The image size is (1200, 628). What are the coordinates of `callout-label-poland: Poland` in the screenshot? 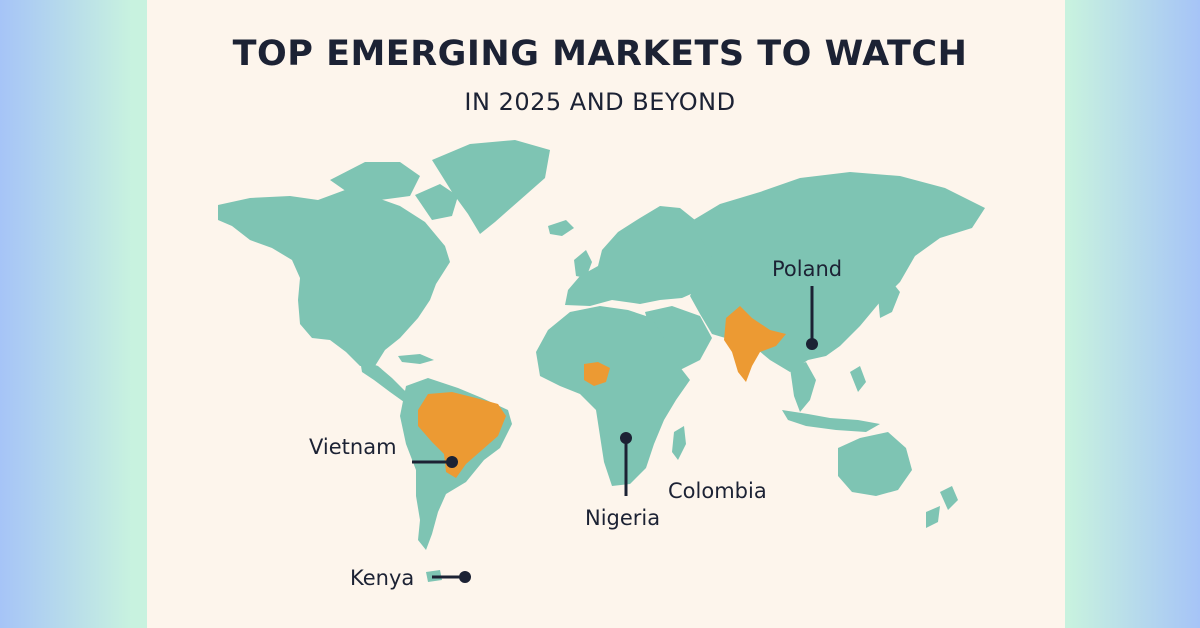 It's located at (807, 269).